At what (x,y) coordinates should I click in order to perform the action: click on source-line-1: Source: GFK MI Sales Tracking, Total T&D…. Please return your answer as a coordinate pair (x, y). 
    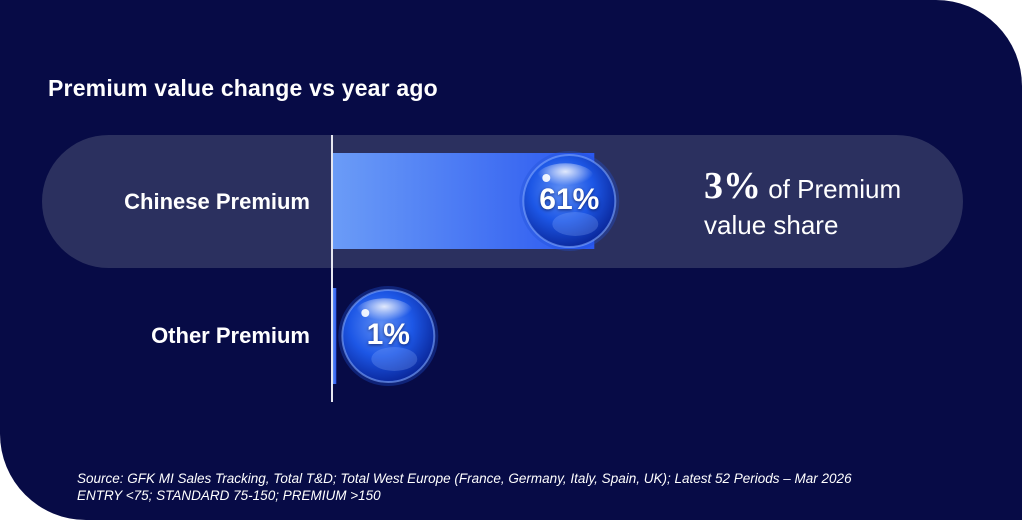
    Looking at the image, I should click on (464, 478).